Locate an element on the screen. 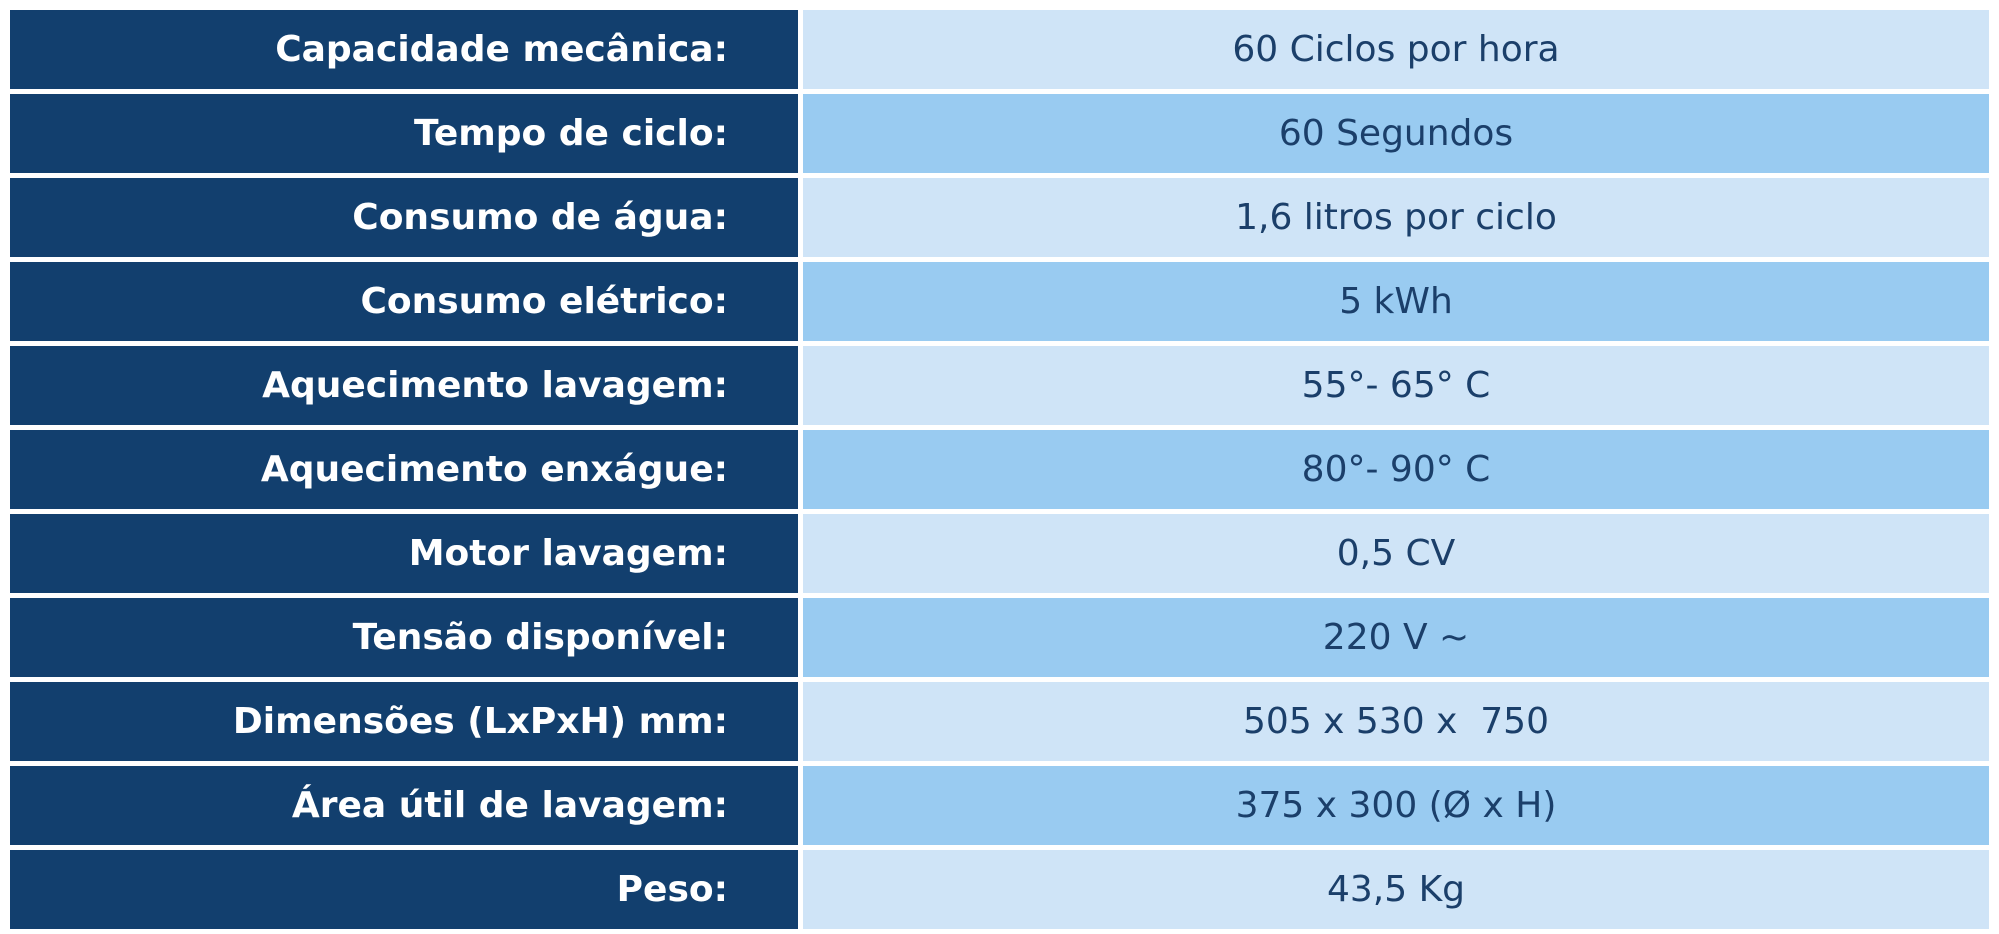  spec-row: Área útil de lavagem: 375 x 300 (Ø x H) is located at coordinates (999, 805).